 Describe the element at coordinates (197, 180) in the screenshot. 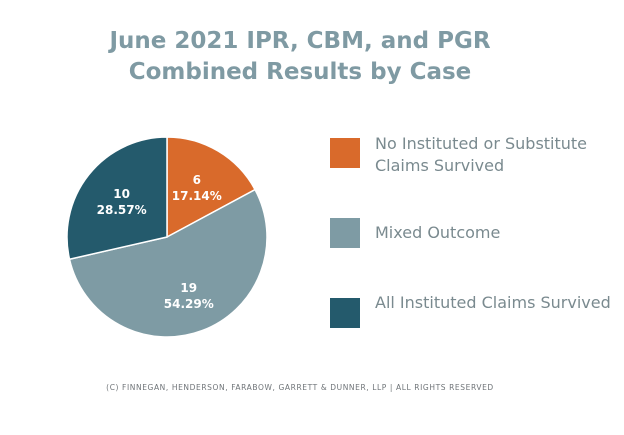

I see `pie-label-value-no-claims-survived: 6` at that location.